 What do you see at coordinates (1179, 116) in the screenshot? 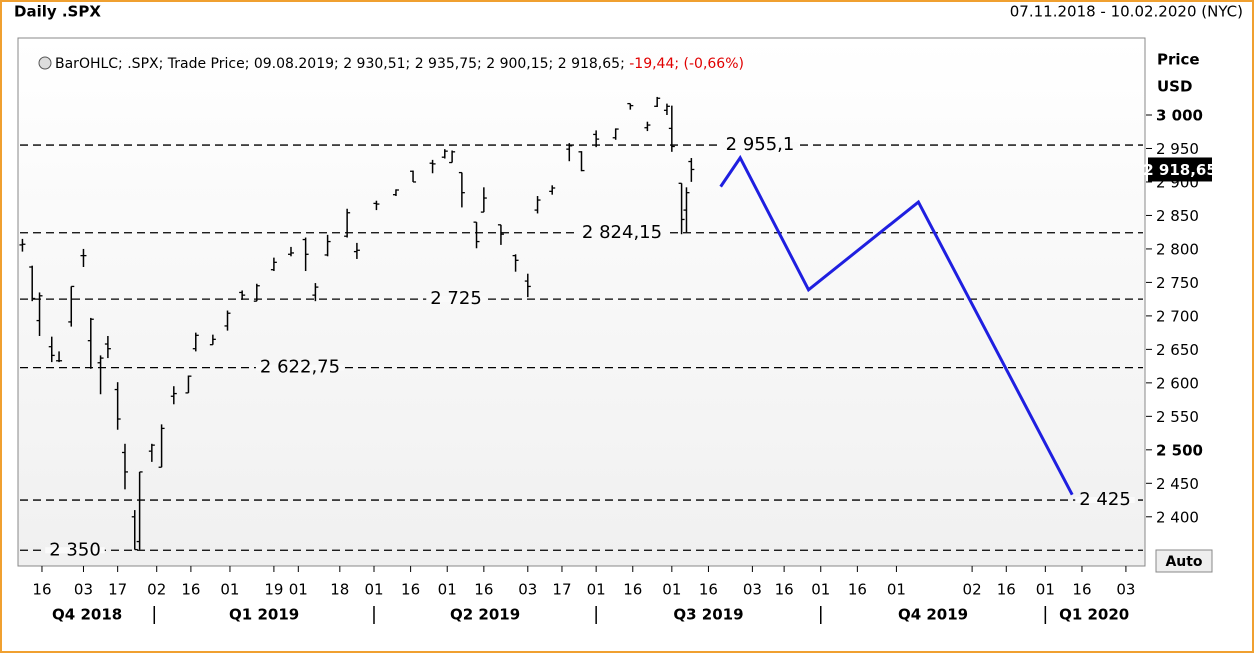
I see `y-tick-label: 3 000` at bounding box center [1179, 116].